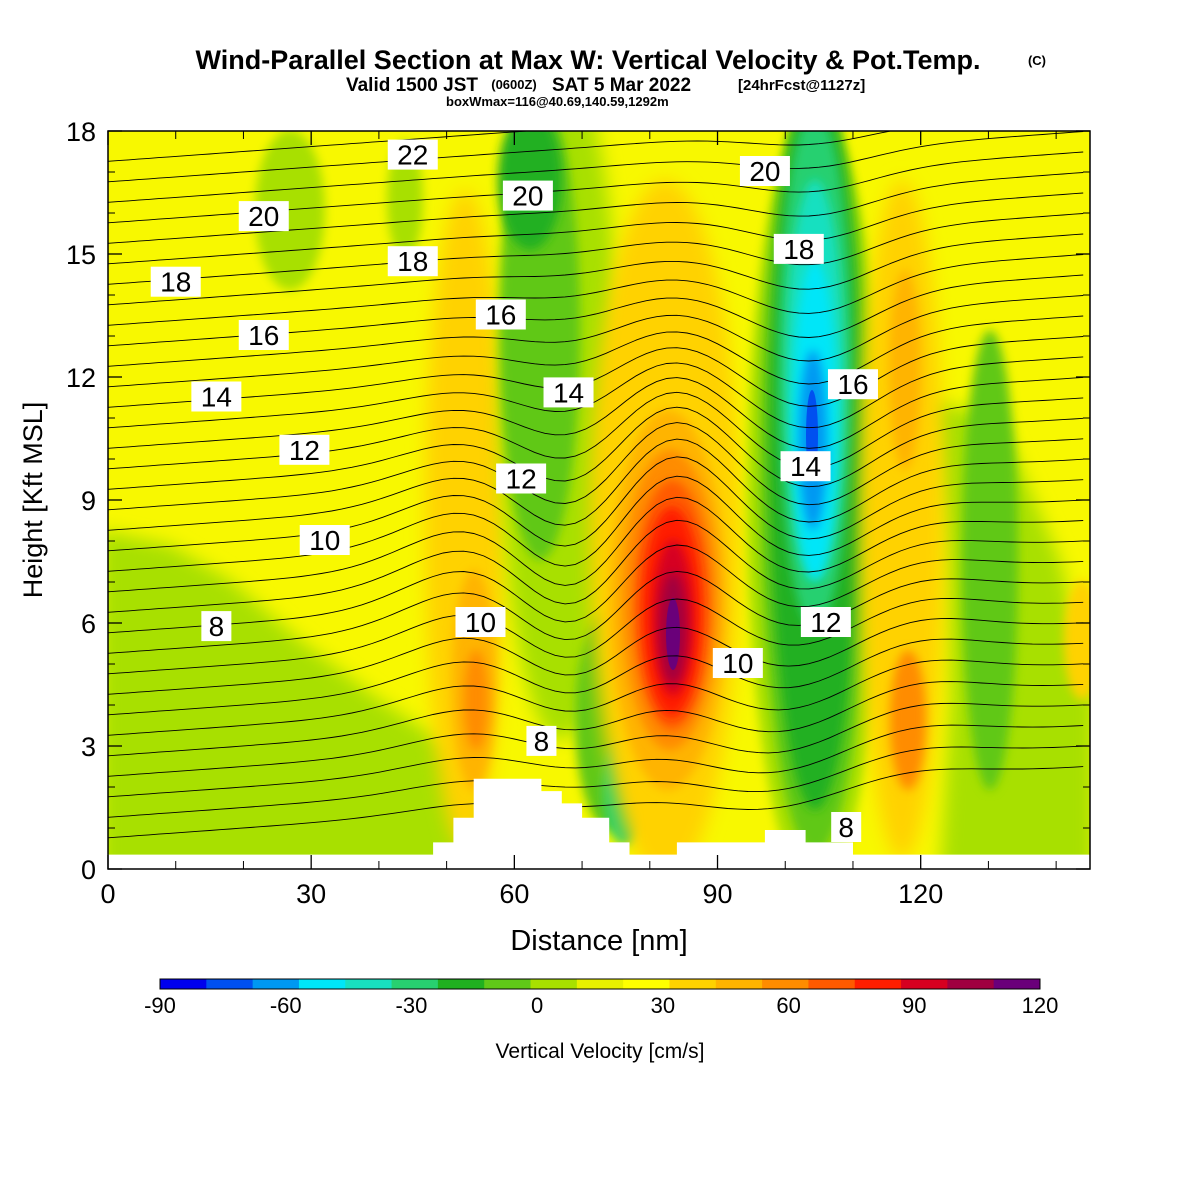  I want to click on y-tick-label: 0, so click(88, 870).